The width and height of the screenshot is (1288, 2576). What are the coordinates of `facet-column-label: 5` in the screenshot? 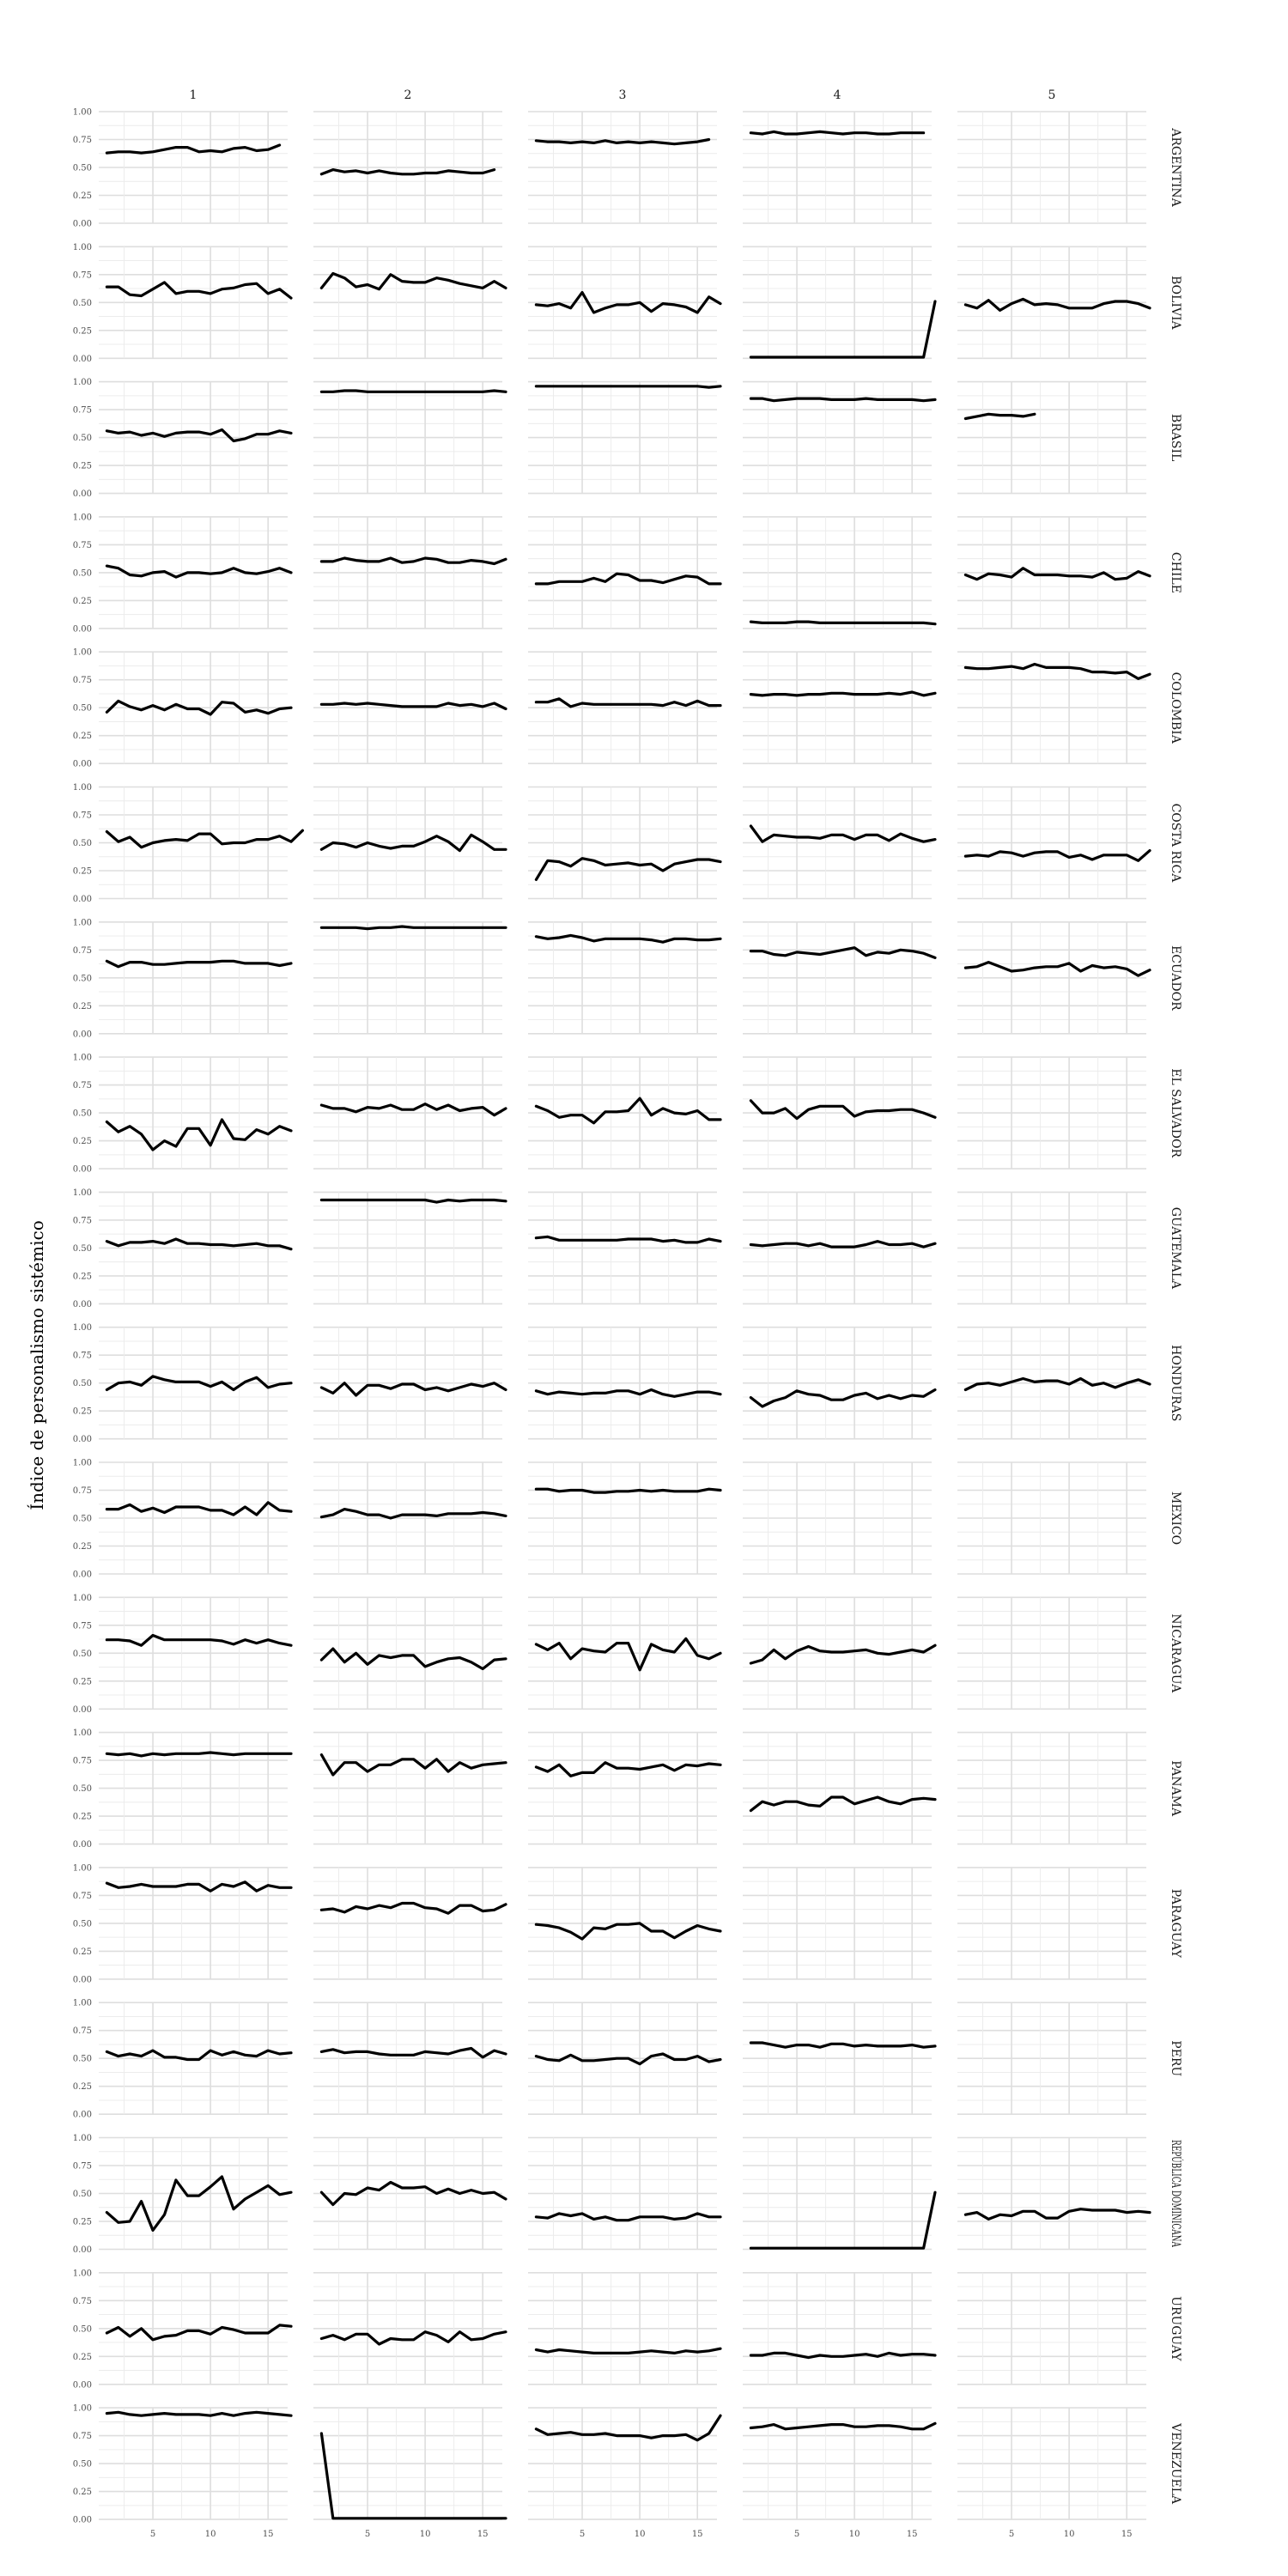 It's located at (1052, 95).